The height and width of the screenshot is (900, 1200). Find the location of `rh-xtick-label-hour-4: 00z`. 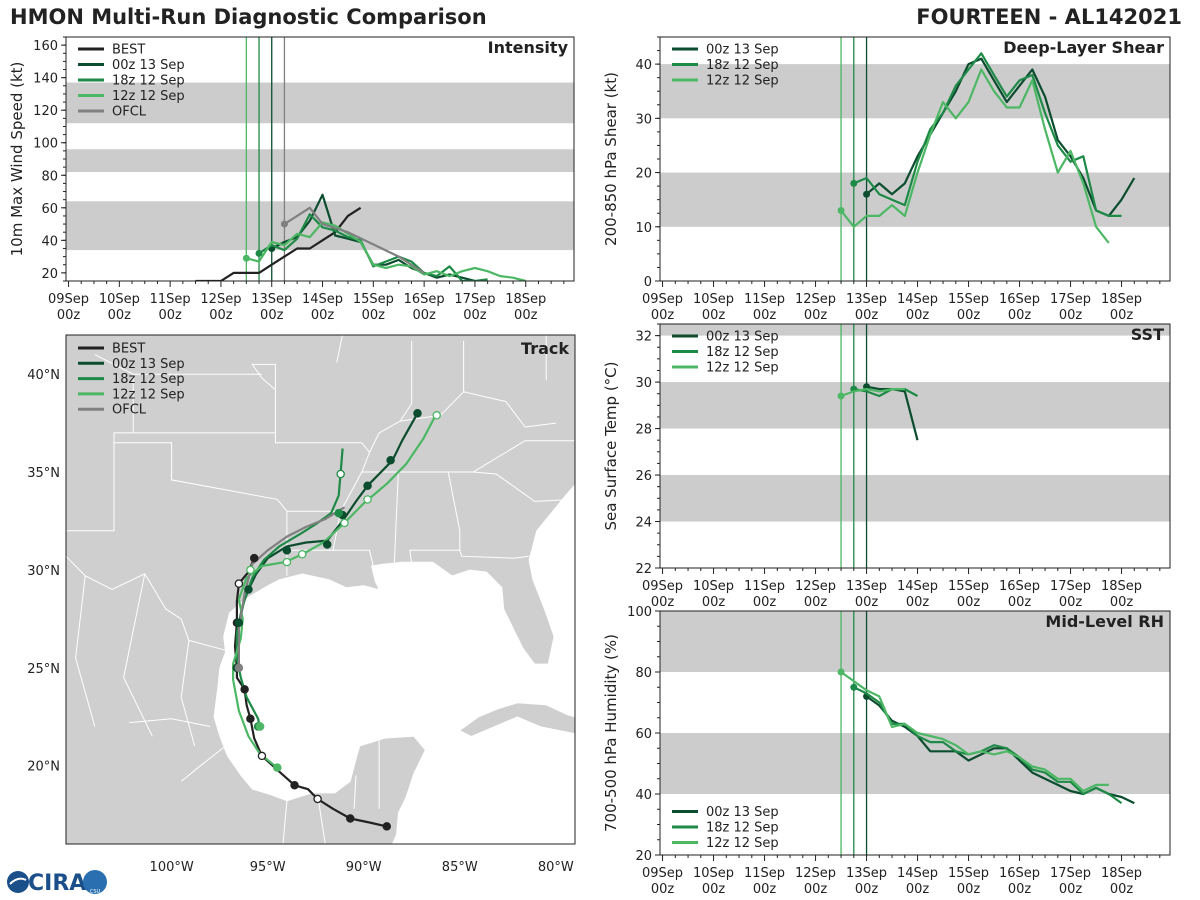

rh-xtick-label-hour-4: 00z is located at coordinates (867, 889).